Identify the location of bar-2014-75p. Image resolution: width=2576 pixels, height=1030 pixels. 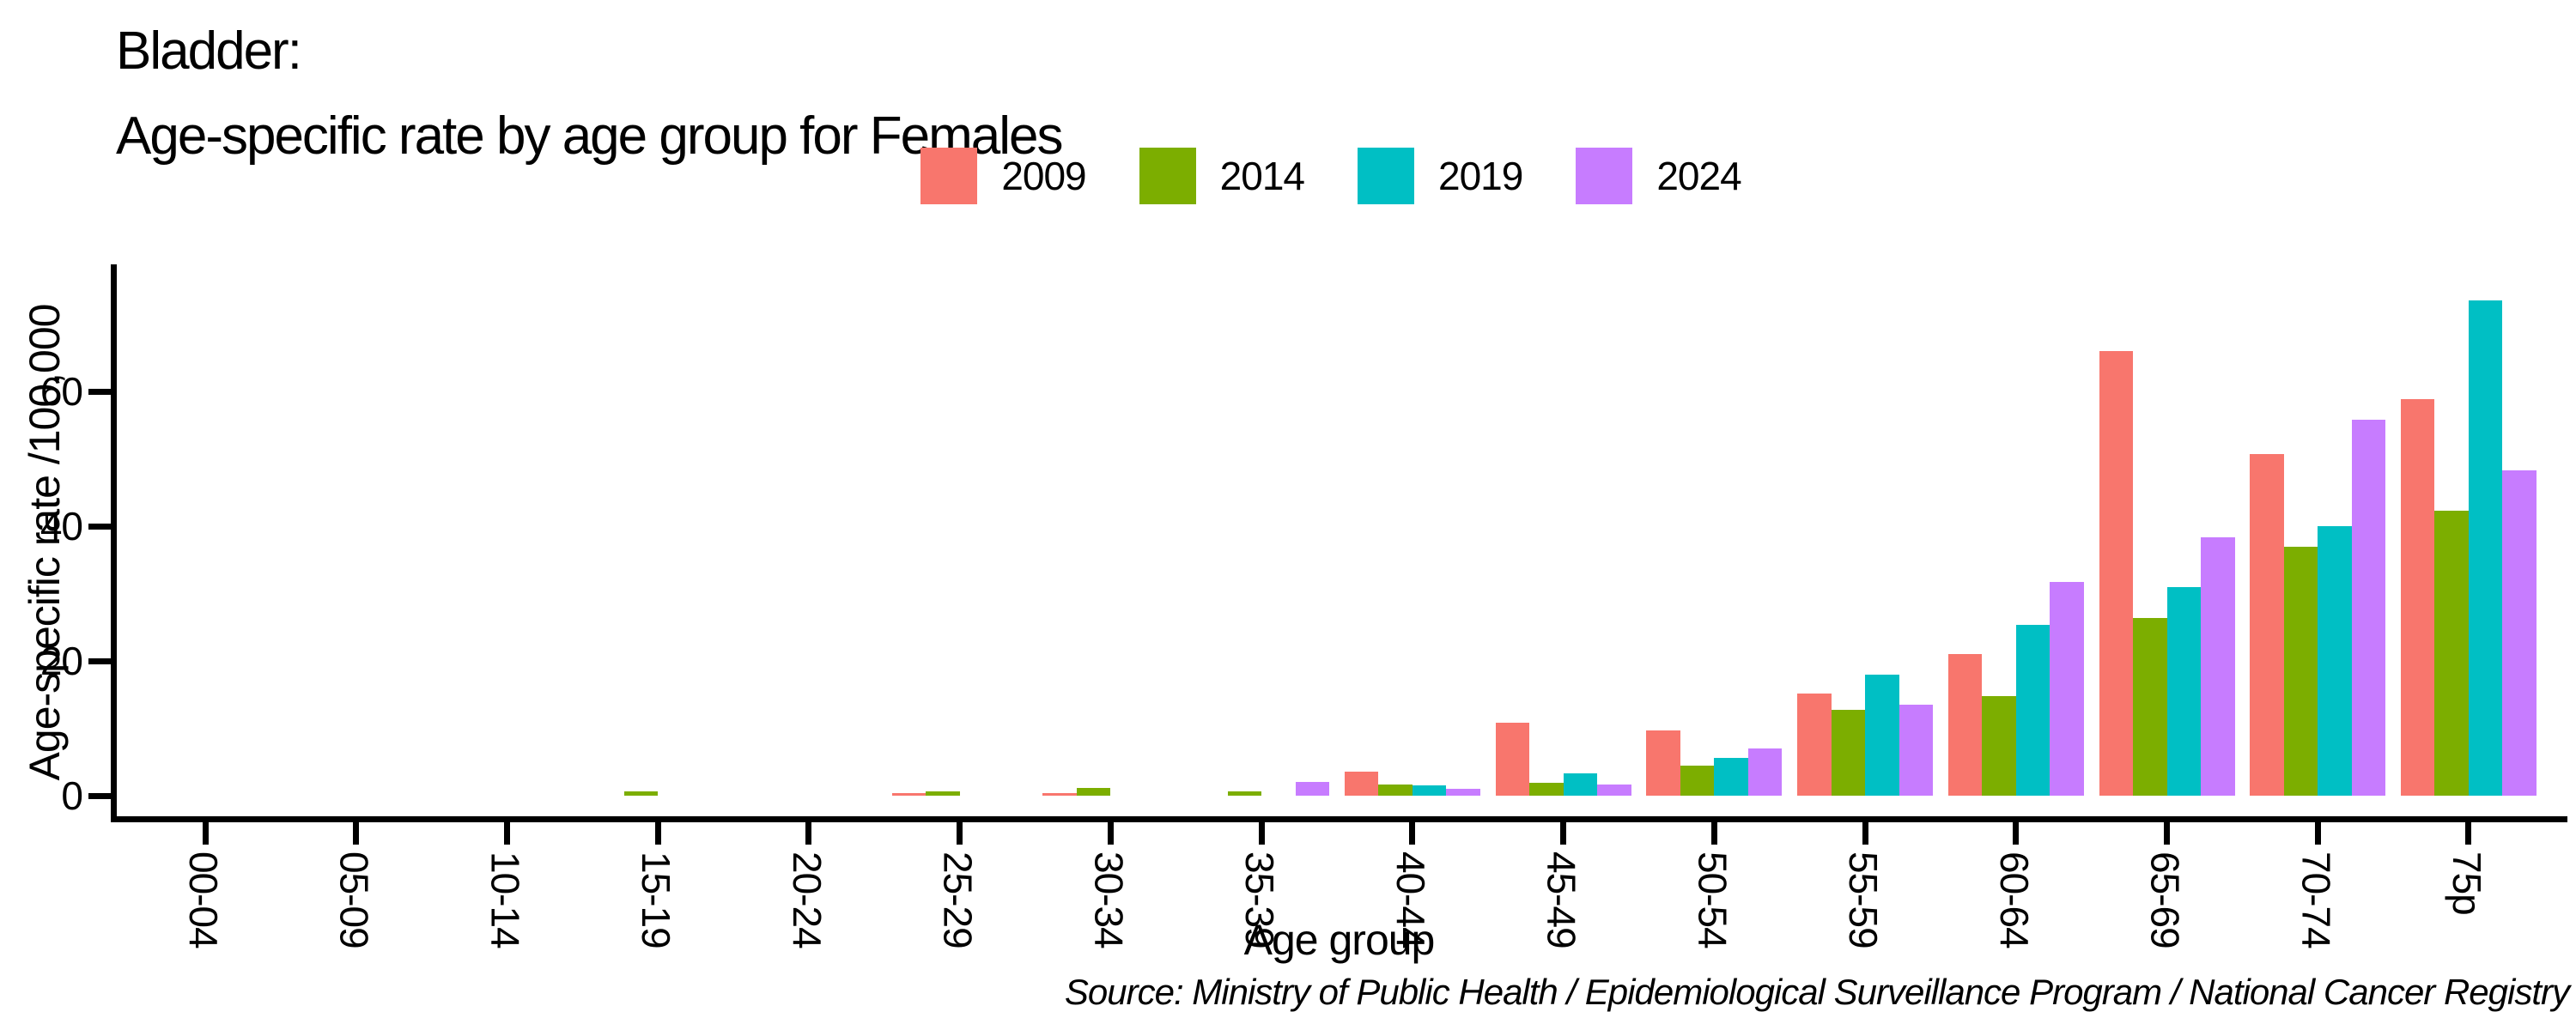
(2451, 653).